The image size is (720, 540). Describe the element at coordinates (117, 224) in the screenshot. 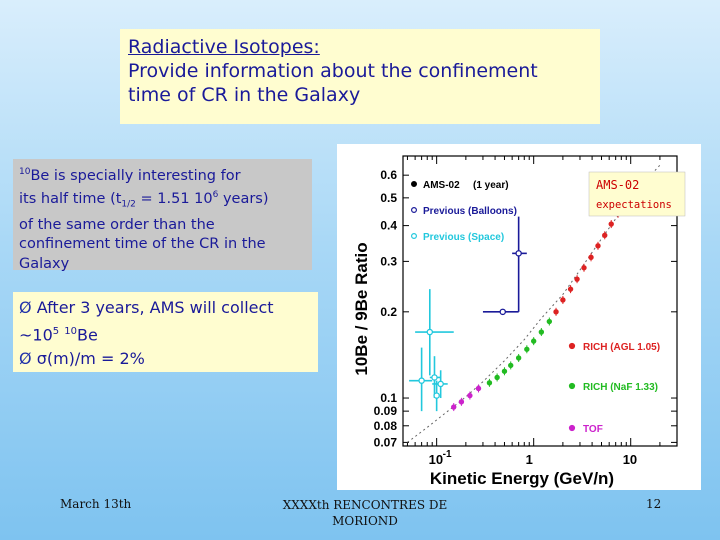

I see `info-line-3: of the same order than the` at that location.